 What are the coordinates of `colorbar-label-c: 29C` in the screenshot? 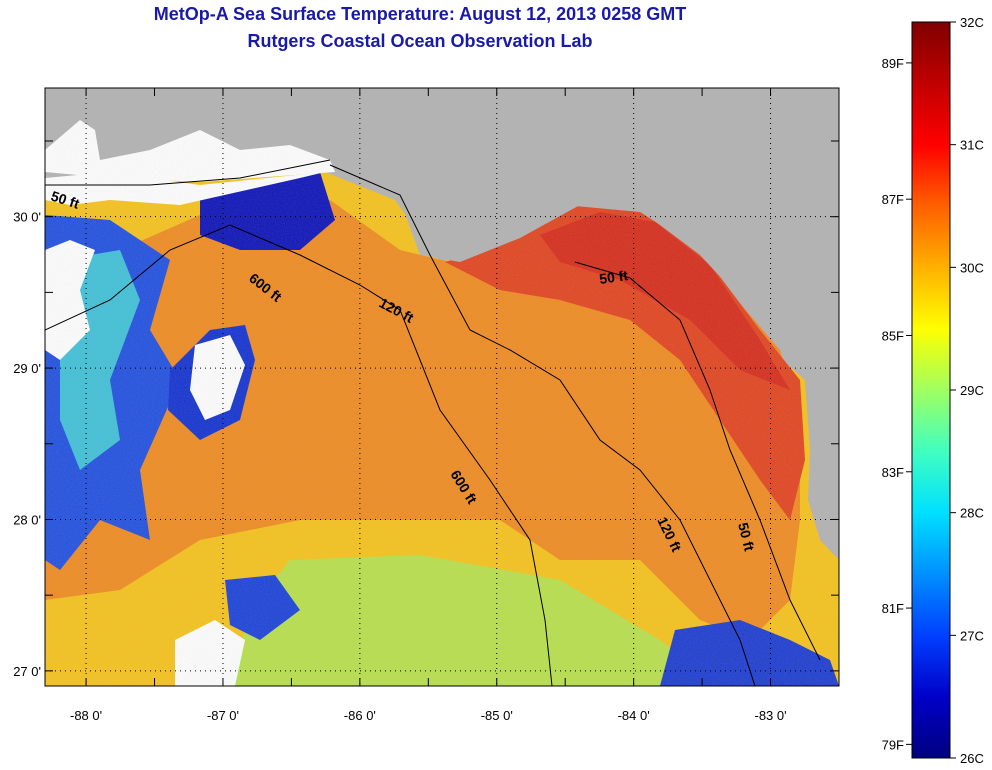 It's located at (972, 390).